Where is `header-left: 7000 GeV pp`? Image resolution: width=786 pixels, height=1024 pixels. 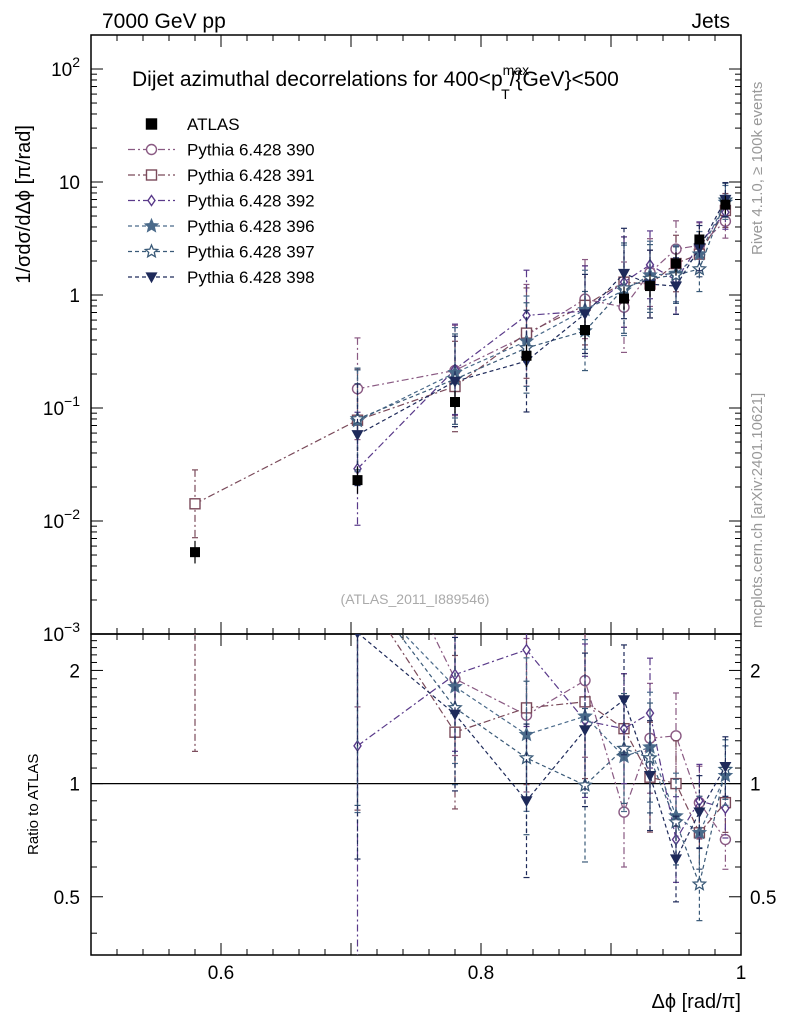
header-left: 7000 GeV pp is located at coordinates (164, 21).